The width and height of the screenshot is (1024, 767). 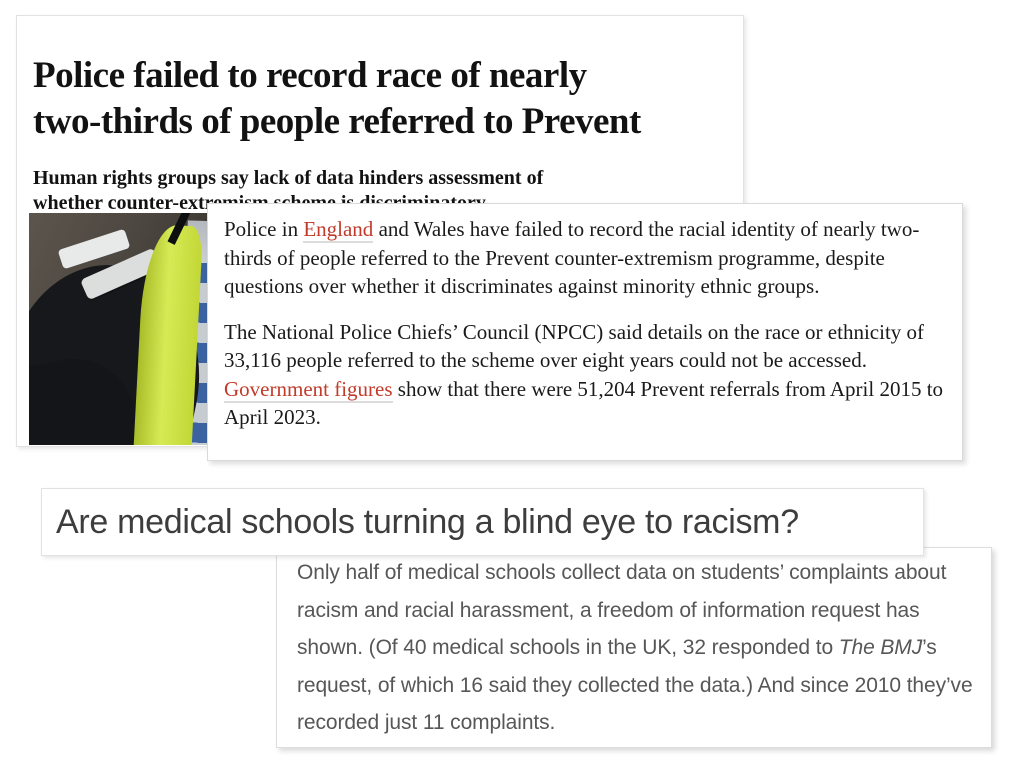 What do you see at coordinates (337, 121) in the screenshot?
I see `text-line: two-thirds of people referred to Prevent` at bounding box center [337, 121].